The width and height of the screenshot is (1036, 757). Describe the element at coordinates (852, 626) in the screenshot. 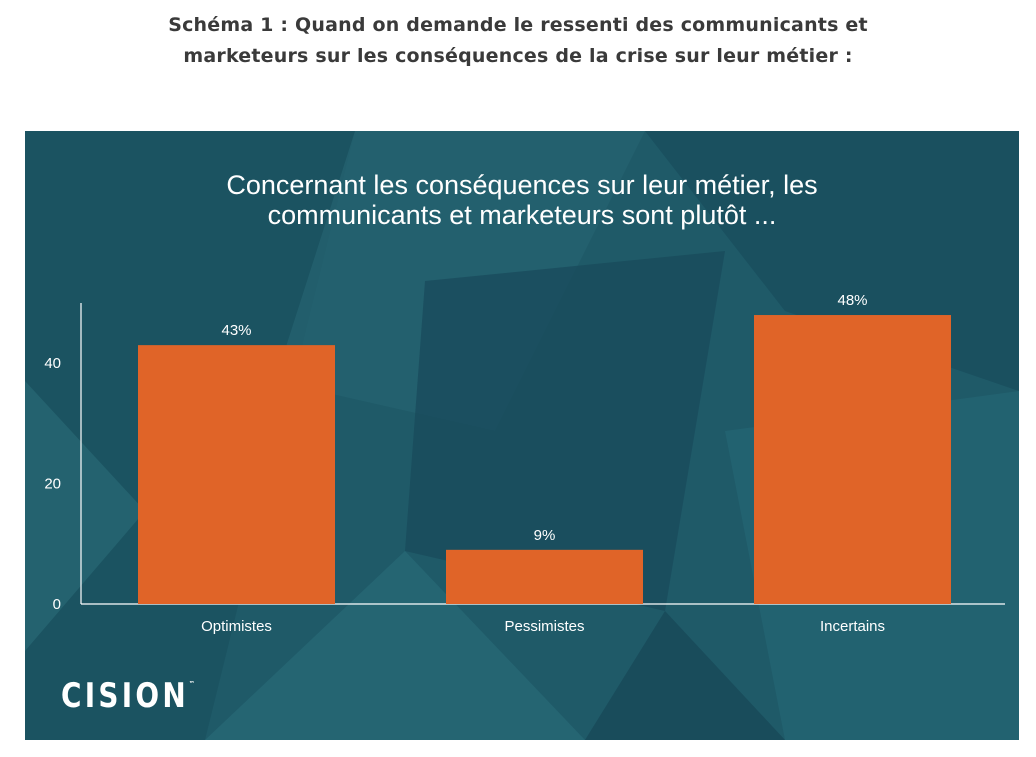

I see `x-tick-label: Incertains` at that location.